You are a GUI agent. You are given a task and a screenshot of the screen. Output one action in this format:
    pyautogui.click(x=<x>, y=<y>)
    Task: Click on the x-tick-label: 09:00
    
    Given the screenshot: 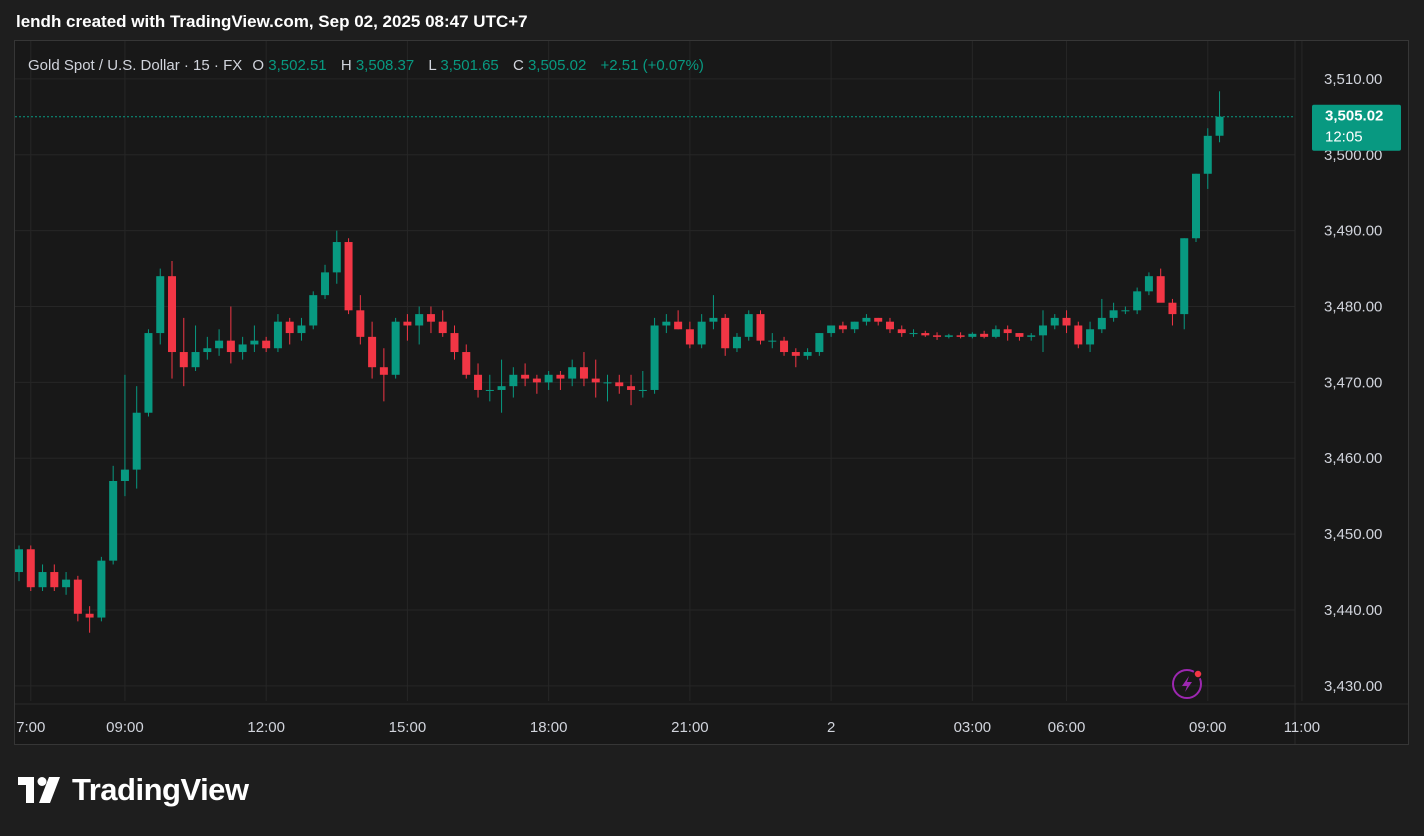 What is the action you would take?
    pyautogui.click(x=125, y=727)
    